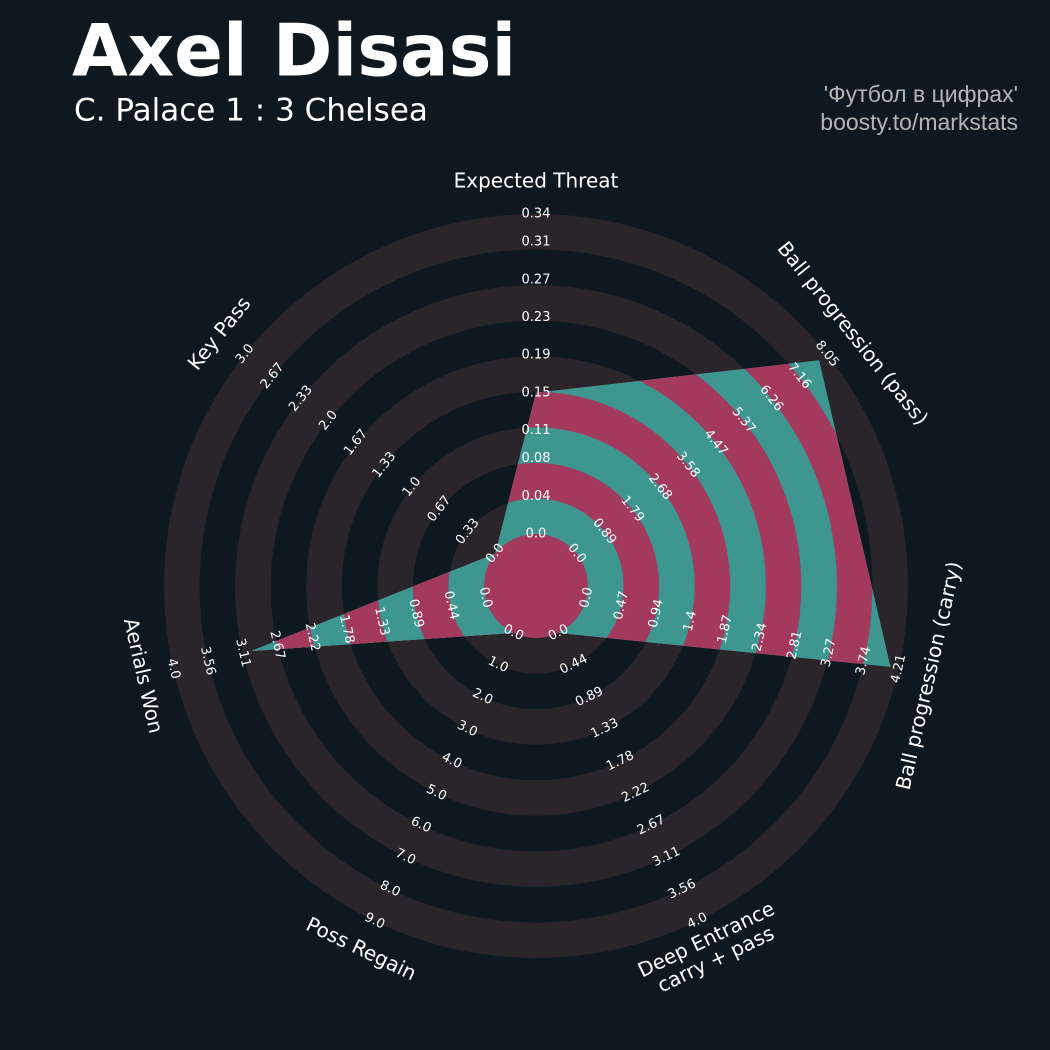  I want to click on tick-label: 2.34, so click(760, 637).